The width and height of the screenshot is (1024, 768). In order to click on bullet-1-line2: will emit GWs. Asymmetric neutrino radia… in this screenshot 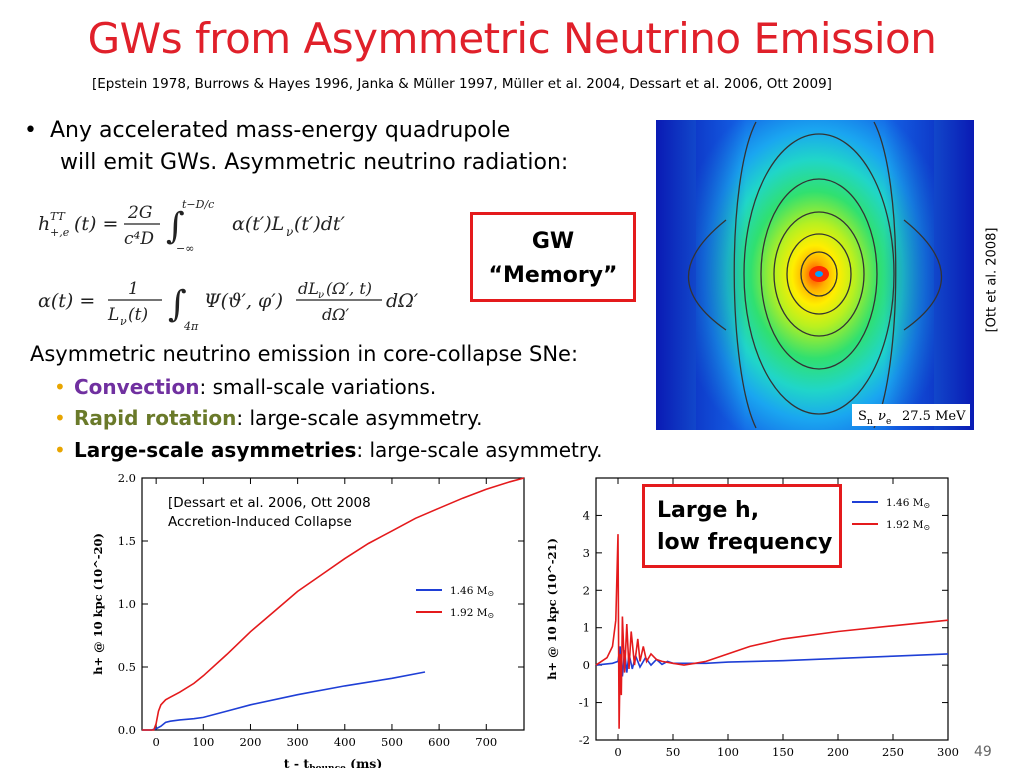, I will do `click(314, 162)`.